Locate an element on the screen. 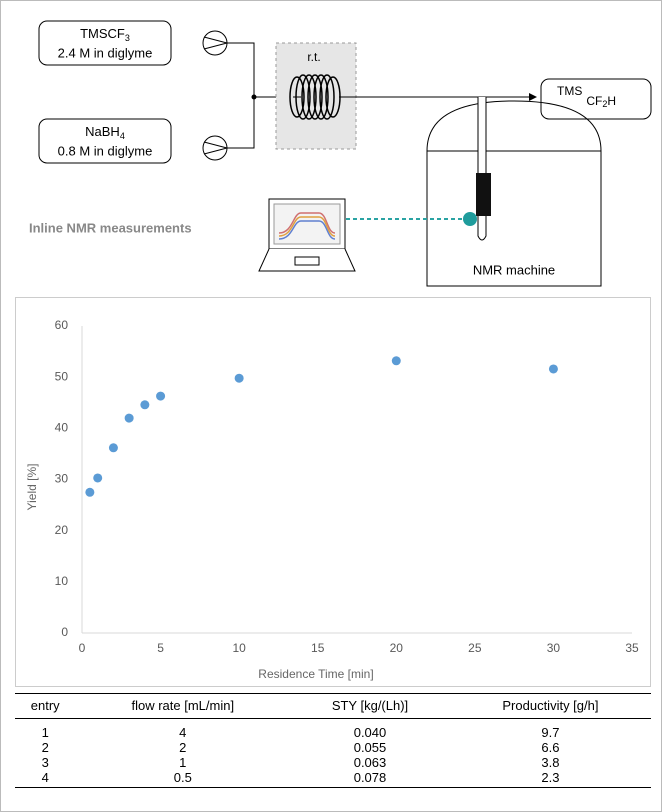 The height and width of the screenshot is (812, 662). y-axis-label: Yield [%] is located at coordinates (32, 487).